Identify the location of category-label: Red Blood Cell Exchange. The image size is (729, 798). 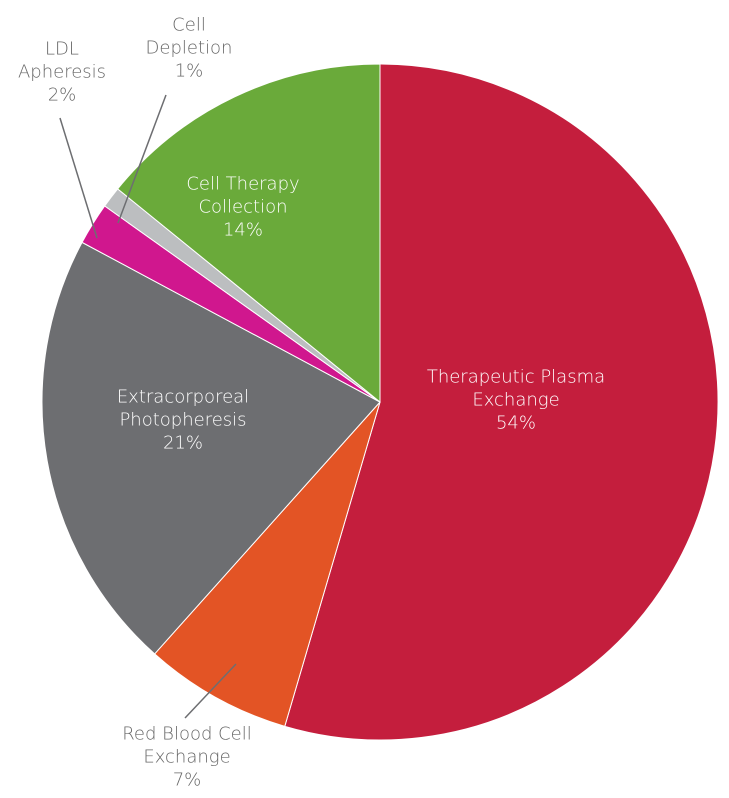
(187, 745).